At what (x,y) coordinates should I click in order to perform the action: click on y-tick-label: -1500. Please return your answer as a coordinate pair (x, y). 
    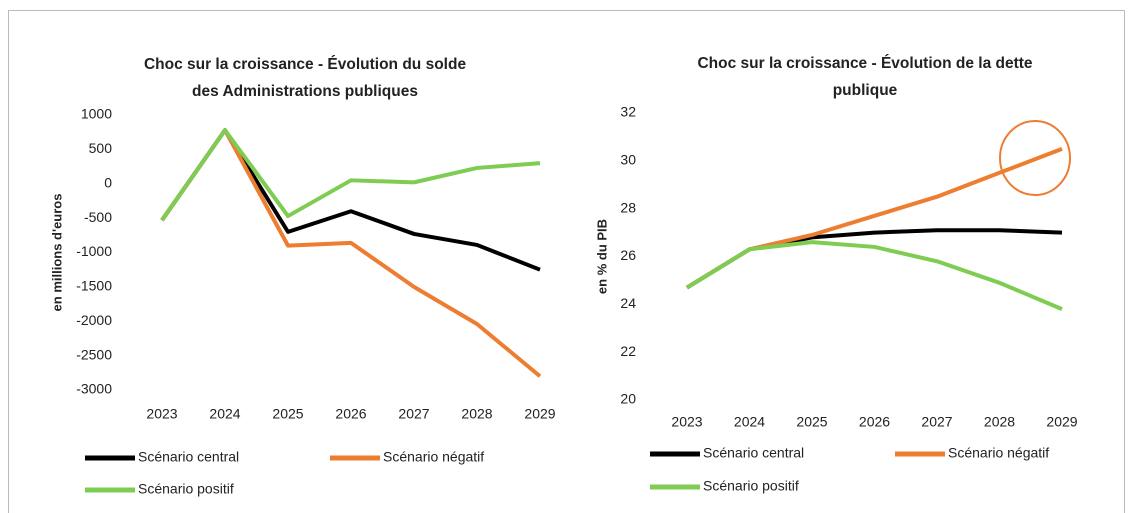
    Looking at the image, I should click on (94, 286).